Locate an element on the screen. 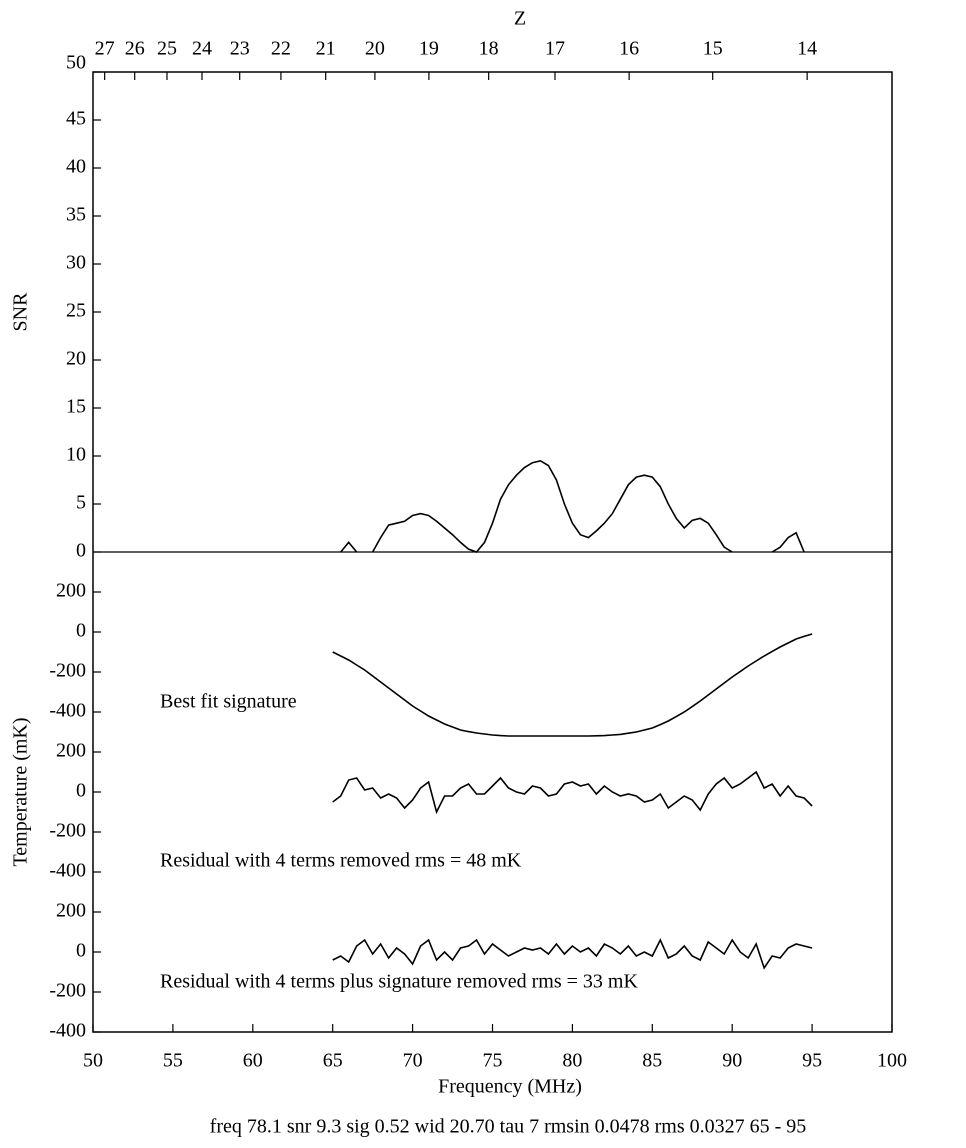 This screenshot has width=966, height=1148. y-tick-label: 30 is located at coordinates (76, 263).